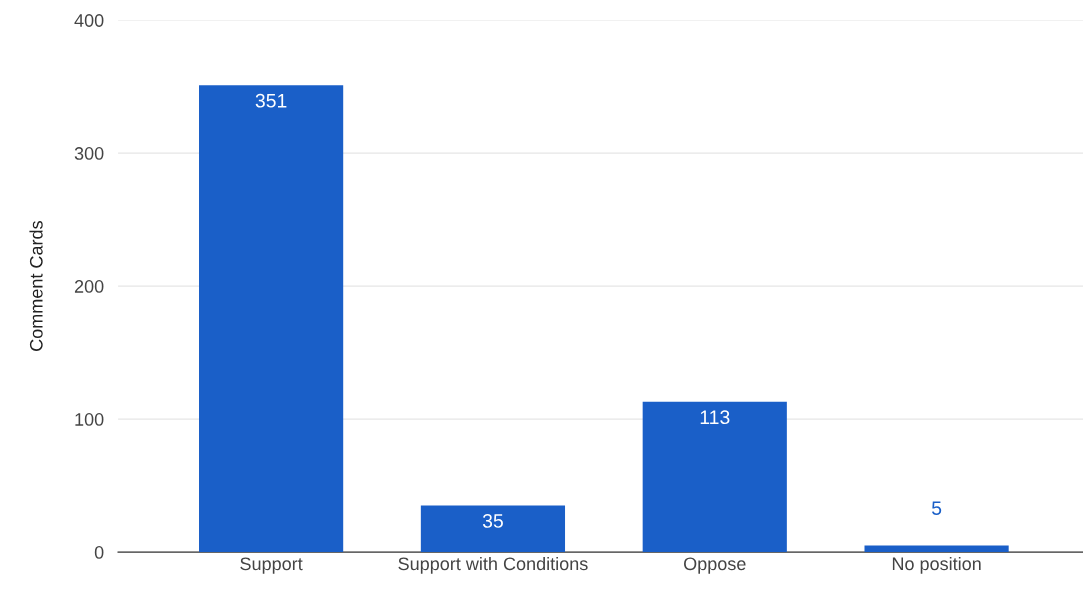 The height and width of the screenshot is (593, 1083). What do you see at coordinates (271, 100) in the screenshot?
I see `data-label: 351` at bounding box center [271, 100].